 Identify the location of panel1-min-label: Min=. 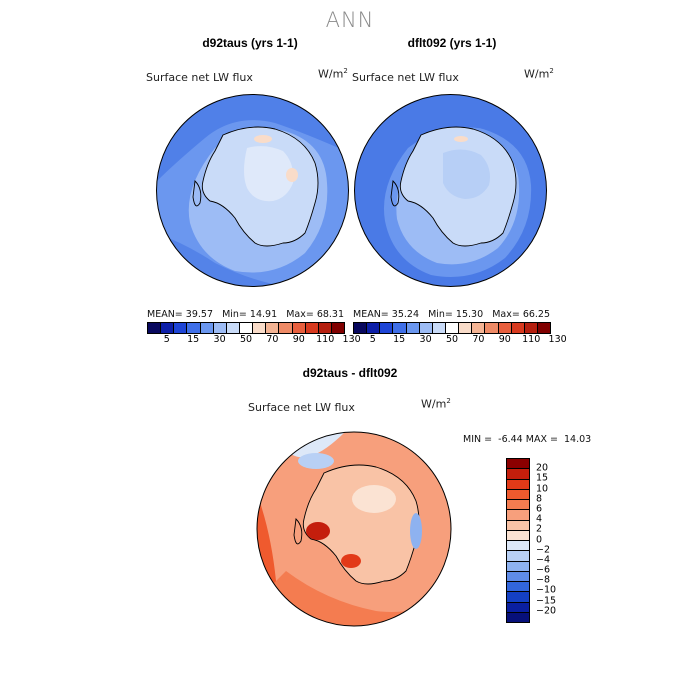
(234, 314).